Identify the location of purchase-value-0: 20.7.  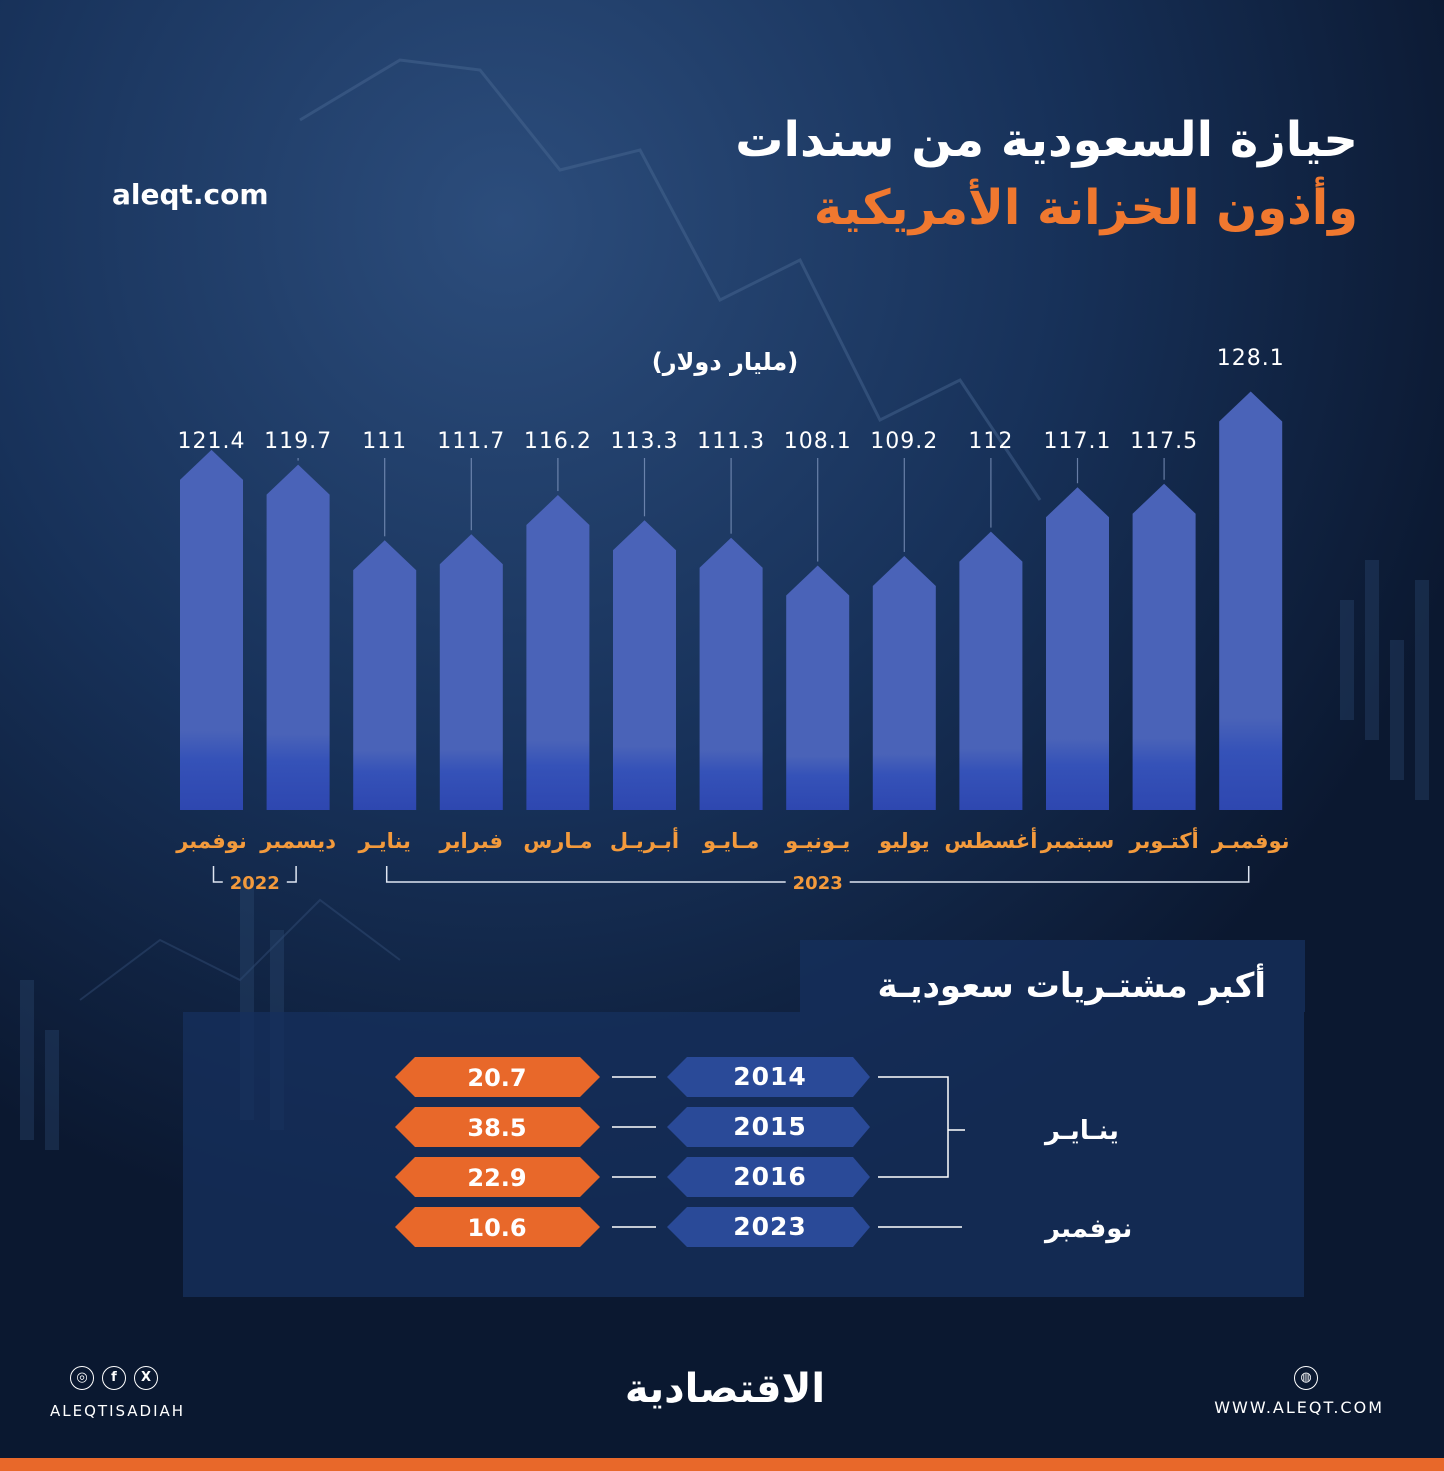
(496, 1078).